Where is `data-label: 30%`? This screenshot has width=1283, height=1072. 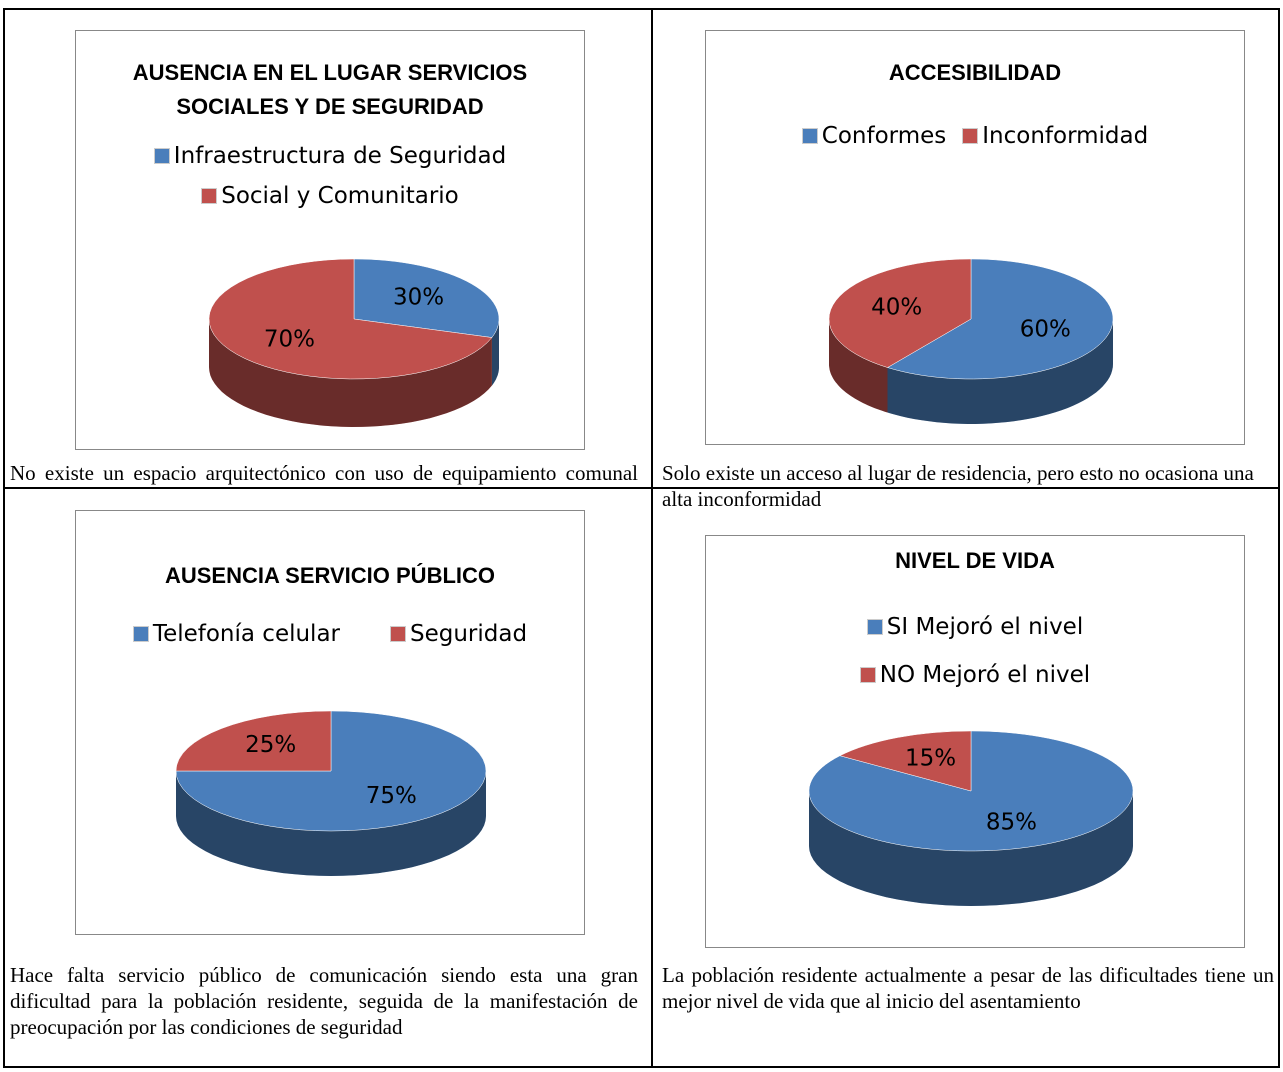
data-label: 30% is located at coordinates (418, 297).